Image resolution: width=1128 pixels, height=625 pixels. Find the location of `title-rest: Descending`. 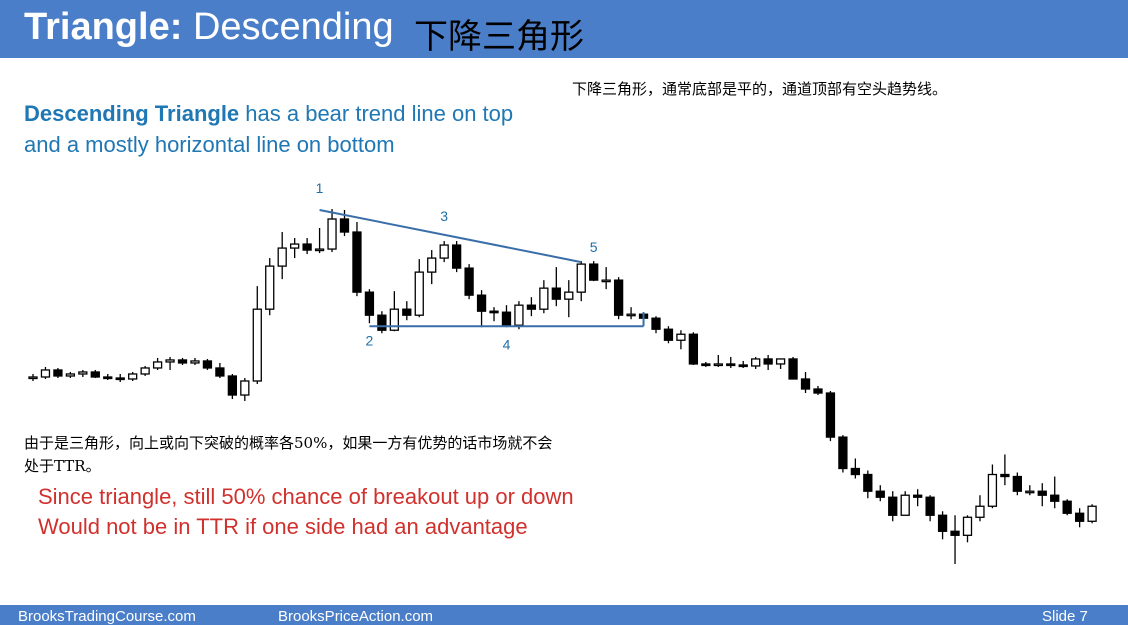

title-rest: Descending is located at coordinates (293, 27).